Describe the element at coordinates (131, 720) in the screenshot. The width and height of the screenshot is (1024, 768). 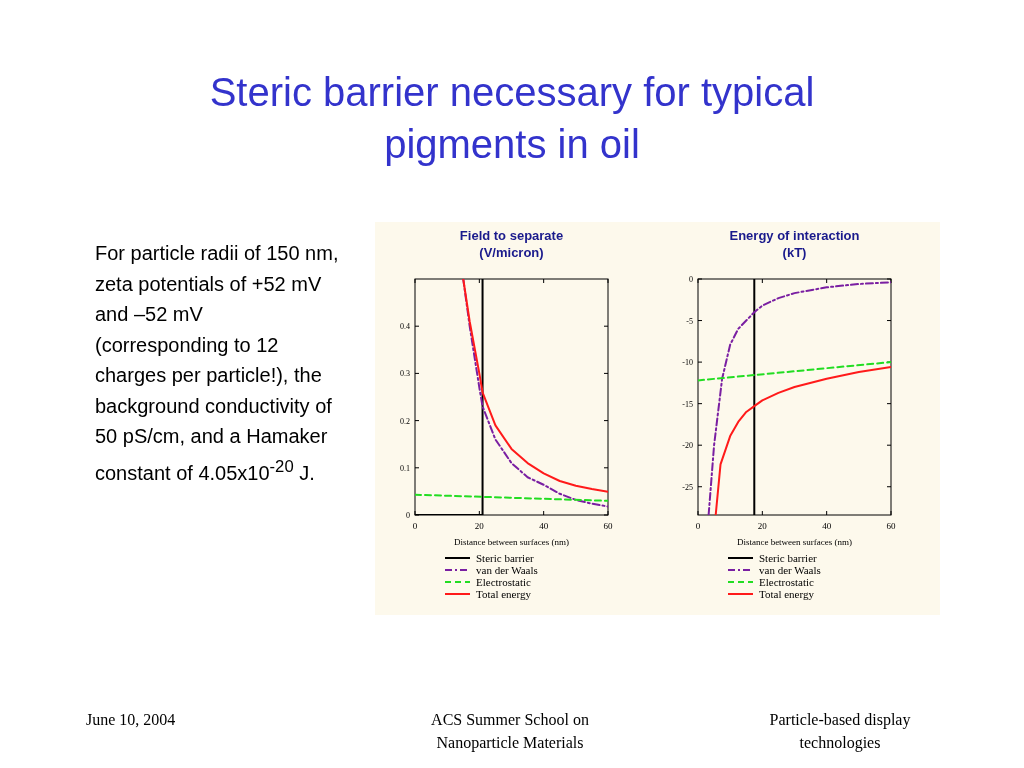
I see `text: June 10, 2004` at that location.